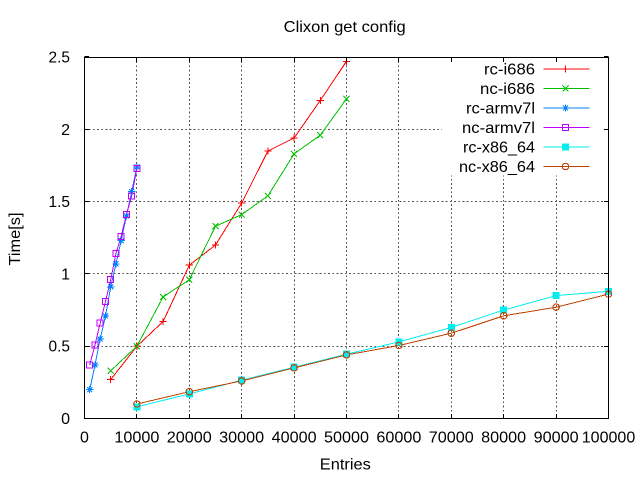 This screenshot has height=480, width=640. Describe the element at coordinates (346, 438) in the screenshot. I see `svg-text: 50000` at that location.